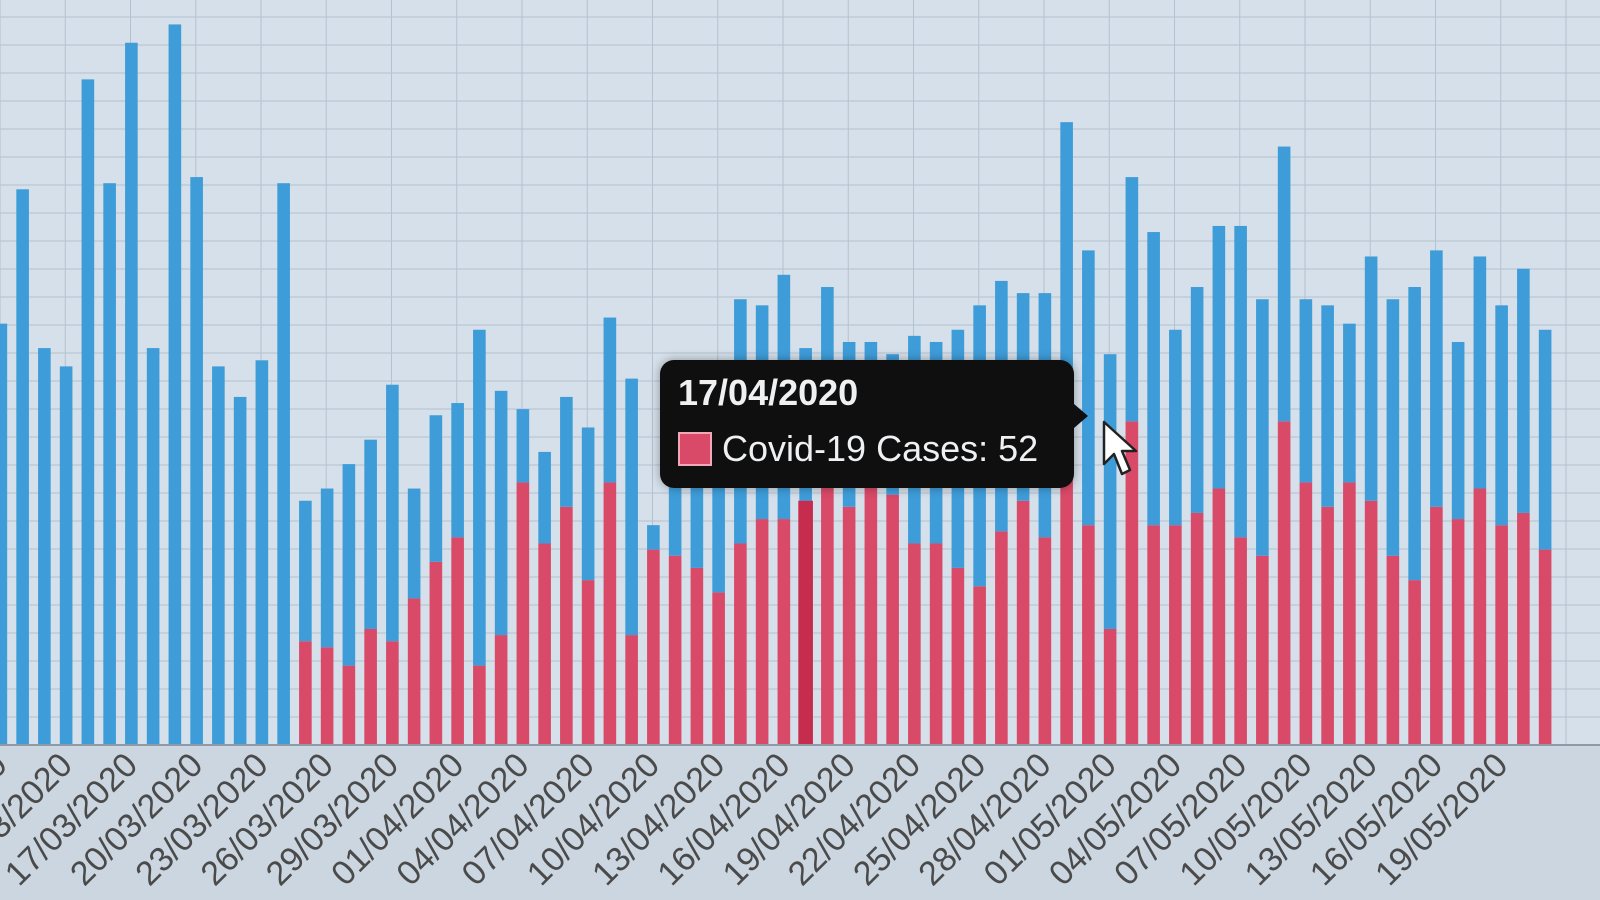 The image size is (1600, 900). Describe the element at coordinates (805, 622) in the screenshot. I see `bar-highlight` at that location.